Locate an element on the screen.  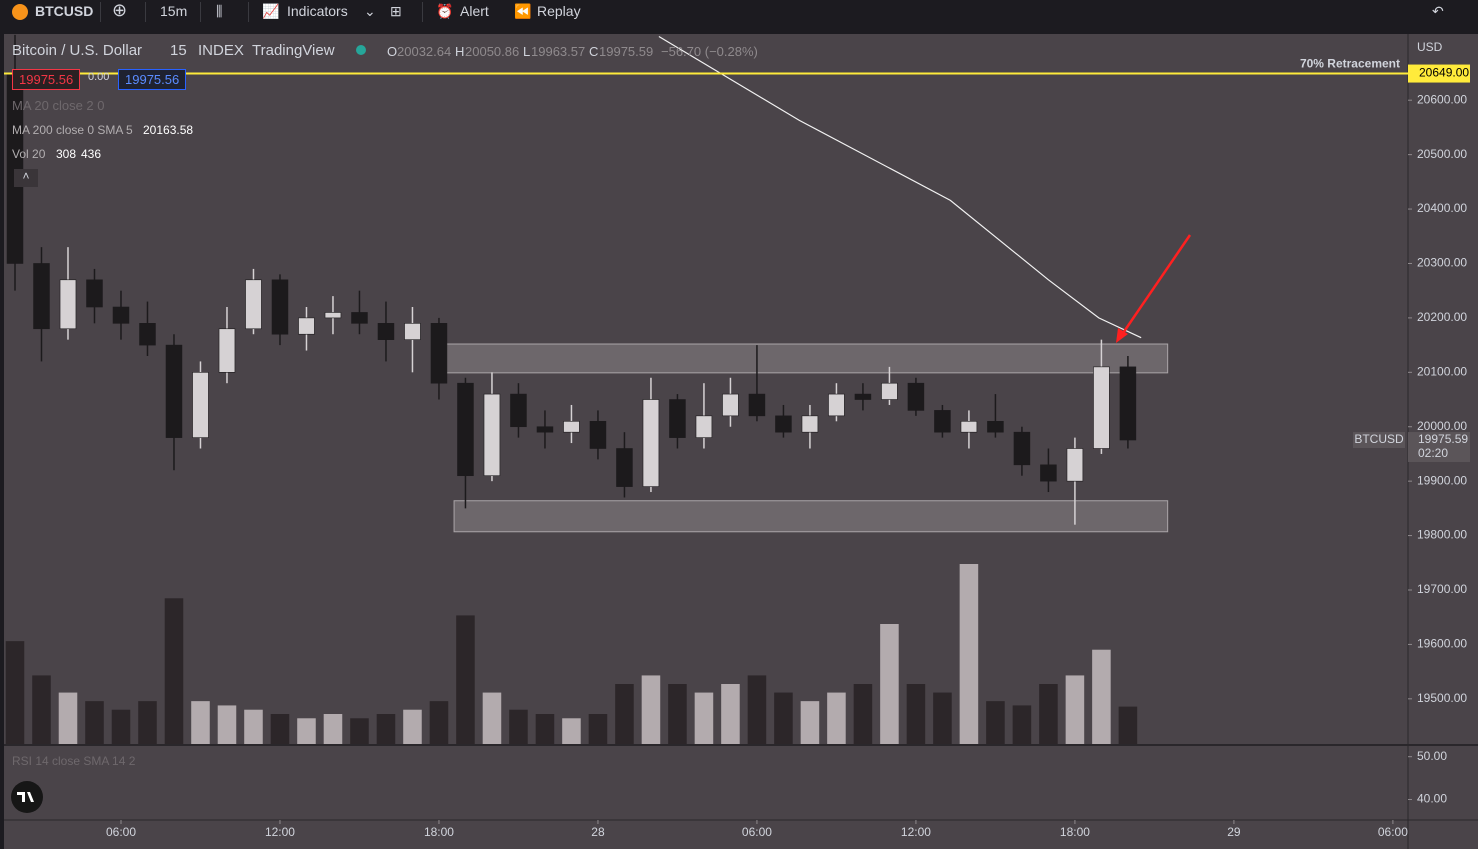
tv-logo is located at coordinates (27, 797).